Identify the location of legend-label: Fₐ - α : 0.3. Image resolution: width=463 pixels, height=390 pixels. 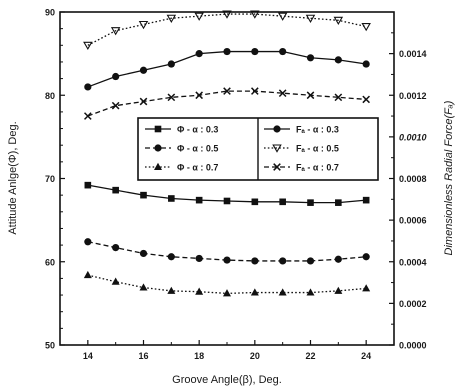
(317, 130).